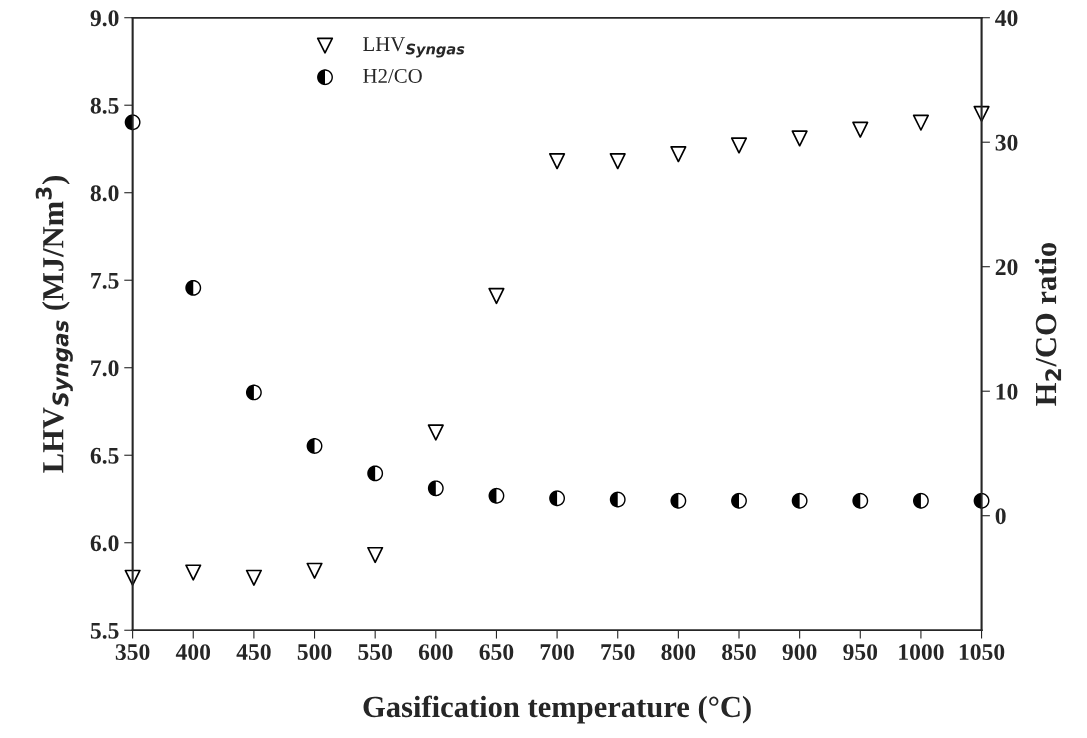  What do you see at coordinates (104, 630) in the screenshot?
I see `y-tick-label: 5.5` at bounding box center [104, 630].